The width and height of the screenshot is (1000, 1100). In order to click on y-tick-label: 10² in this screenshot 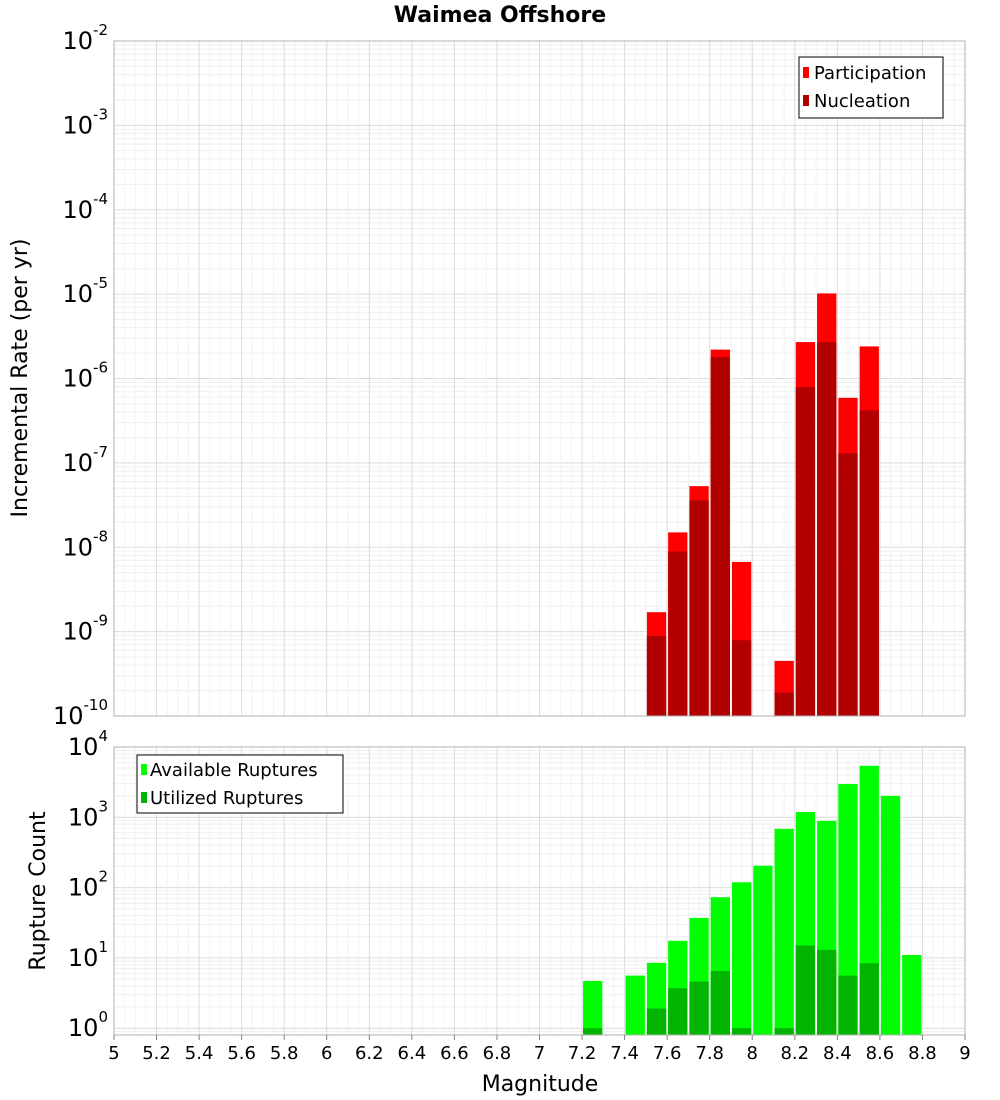, I will do `click(88, 885)`.